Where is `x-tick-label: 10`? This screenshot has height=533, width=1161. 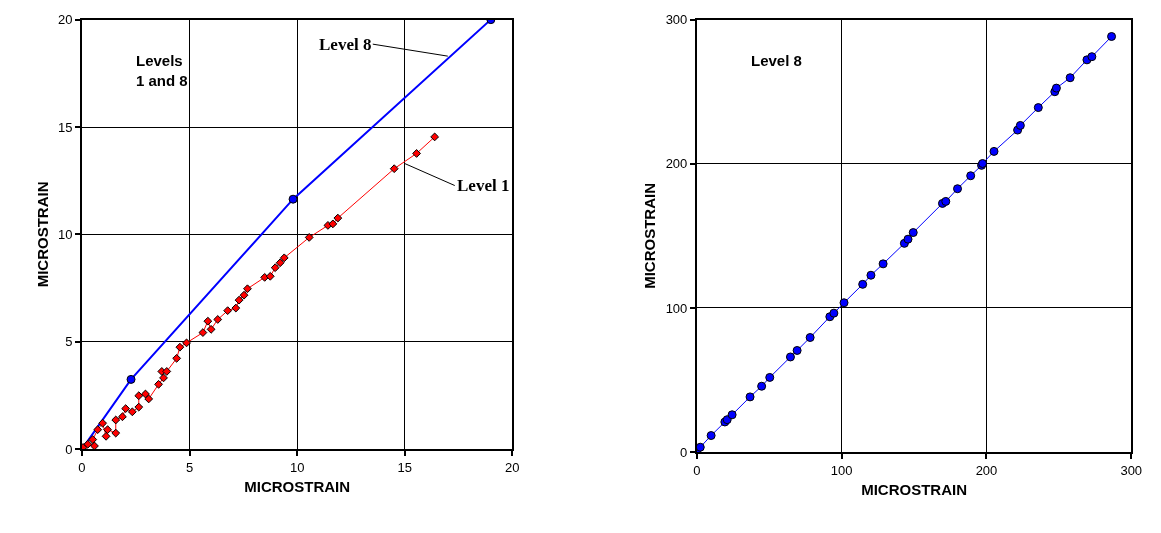
x-tick-label: 10 is located at coordinates (297, 467).